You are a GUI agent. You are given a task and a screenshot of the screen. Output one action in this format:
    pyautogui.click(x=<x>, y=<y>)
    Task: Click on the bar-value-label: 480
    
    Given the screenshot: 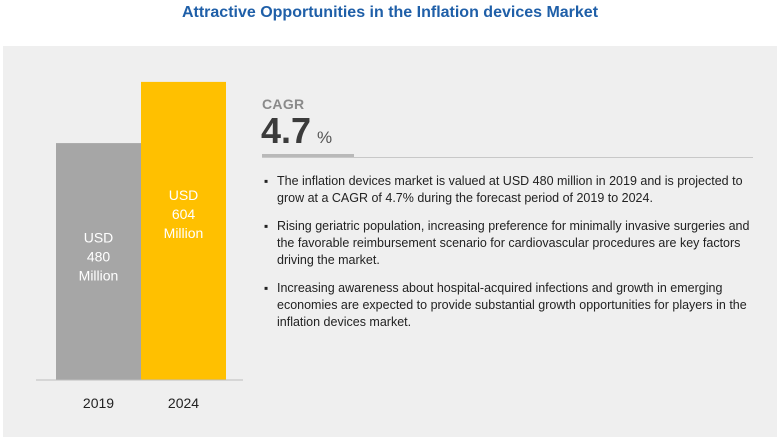 What is the action you would take?
    pyautogui.click(x=99, y=257)
    